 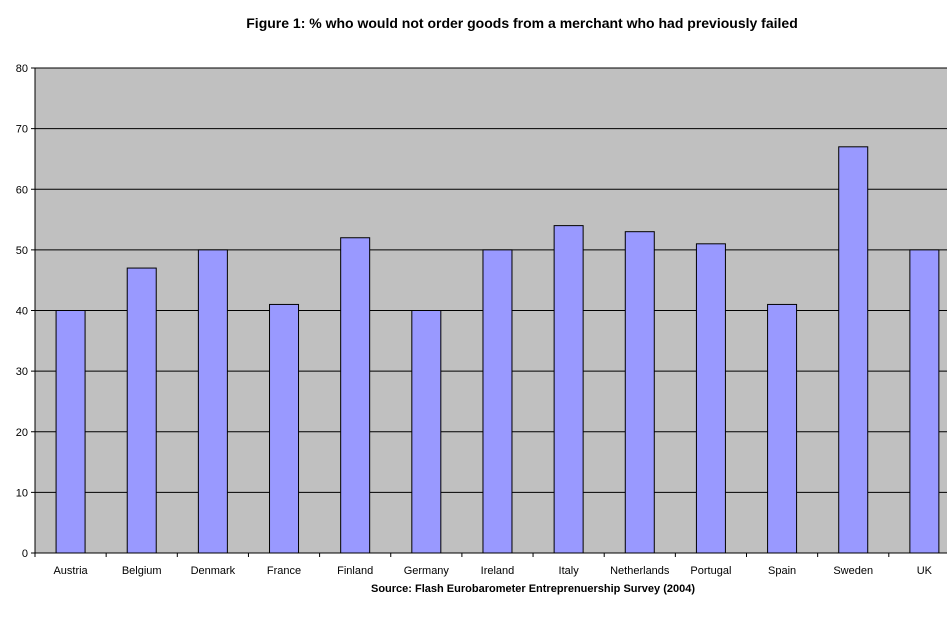 I want to click on bar-netherlands, so click(x=639, y=392).